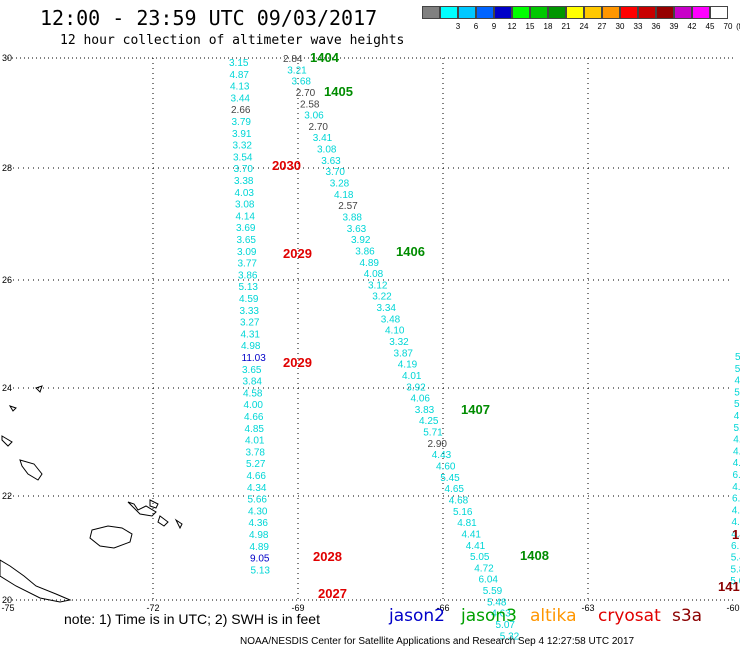 The width and height of the screenshot is (740, 650). I want to click on wave-height-value: 3.28, so click(340, 184).